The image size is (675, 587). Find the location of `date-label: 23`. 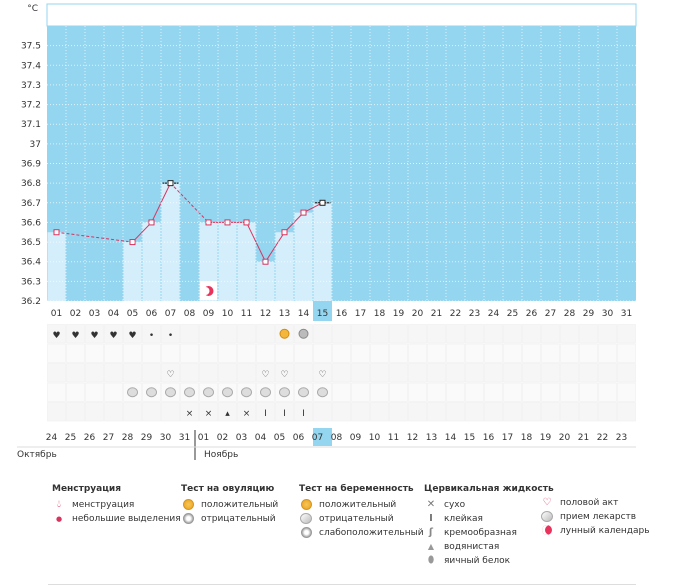

date-label: 23 is located at coordinates (621, 438).